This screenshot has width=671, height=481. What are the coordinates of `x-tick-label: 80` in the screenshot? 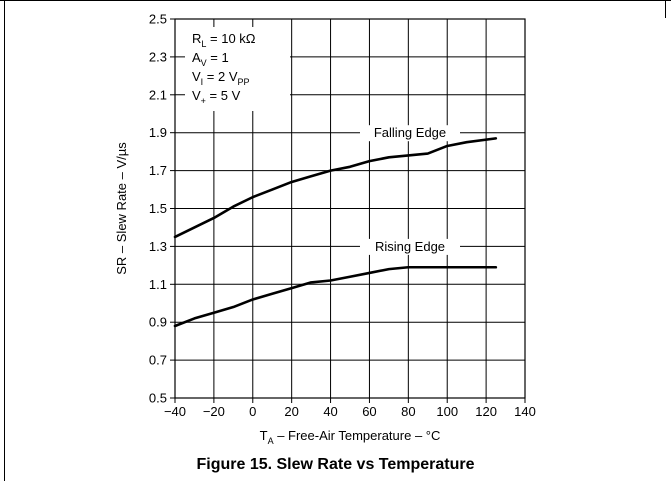 It's located at (408, 411).